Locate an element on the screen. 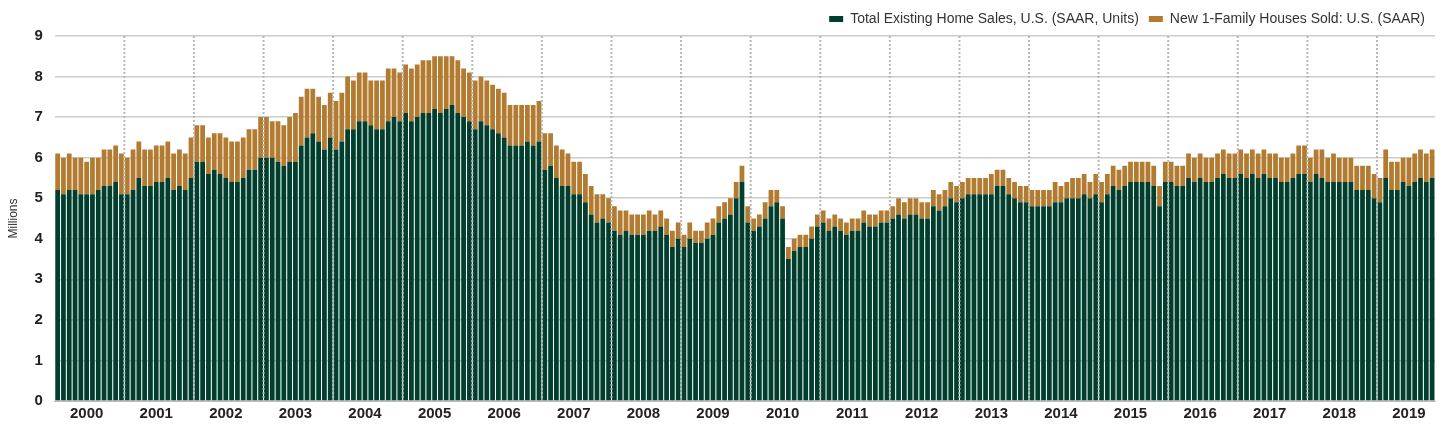 The image size is (1445, 431). x-tick-label: 2008 is located at coordinates (643, 413).